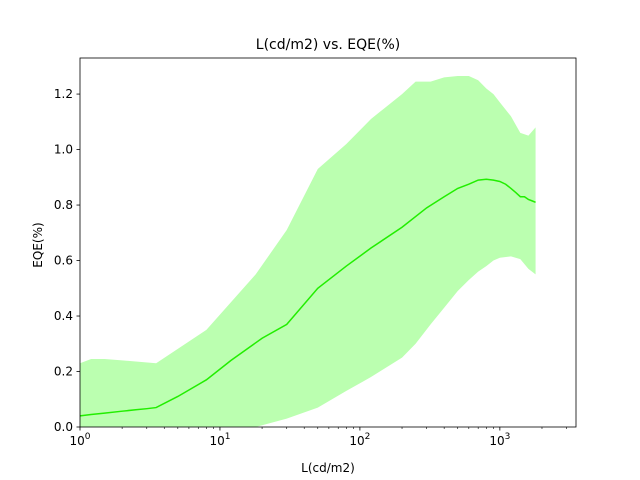 The height and width of the screenshot is (480, 640). Describe the element at coordinates (359, 440) in the screenshot. I see `x-tick-label: 10²` at that location.